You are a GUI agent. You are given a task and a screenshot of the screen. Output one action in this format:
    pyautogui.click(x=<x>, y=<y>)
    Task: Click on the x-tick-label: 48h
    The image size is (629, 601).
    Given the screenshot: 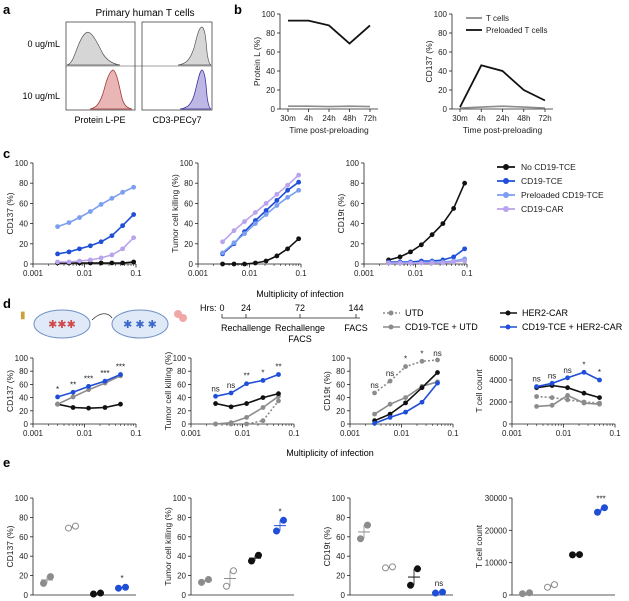 What is the action you would take?
    pyautogui.click(x=349, y=118)
    